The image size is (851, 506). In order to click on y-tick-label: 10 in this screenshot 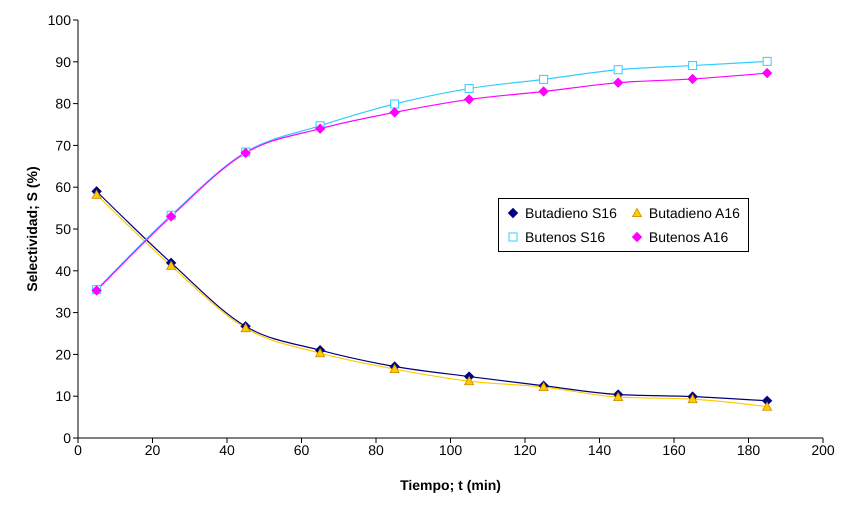, I will do `click(63, 396)`.